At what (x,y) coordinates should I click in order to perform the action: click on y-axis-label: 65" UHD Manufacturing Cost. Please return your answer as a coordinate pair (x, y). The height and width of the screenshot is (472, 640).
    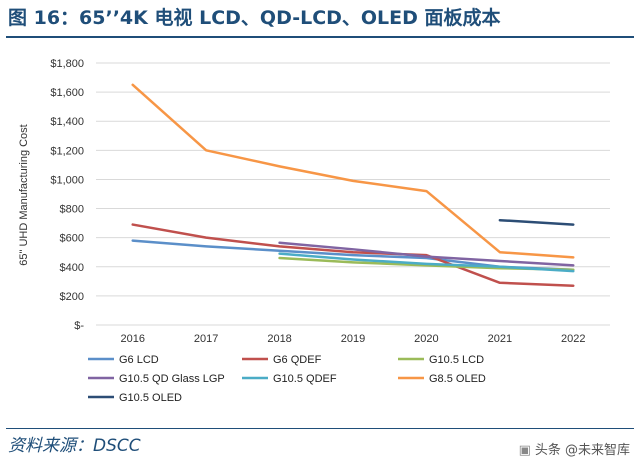
    Looking at the image, I should click on (24, 194).